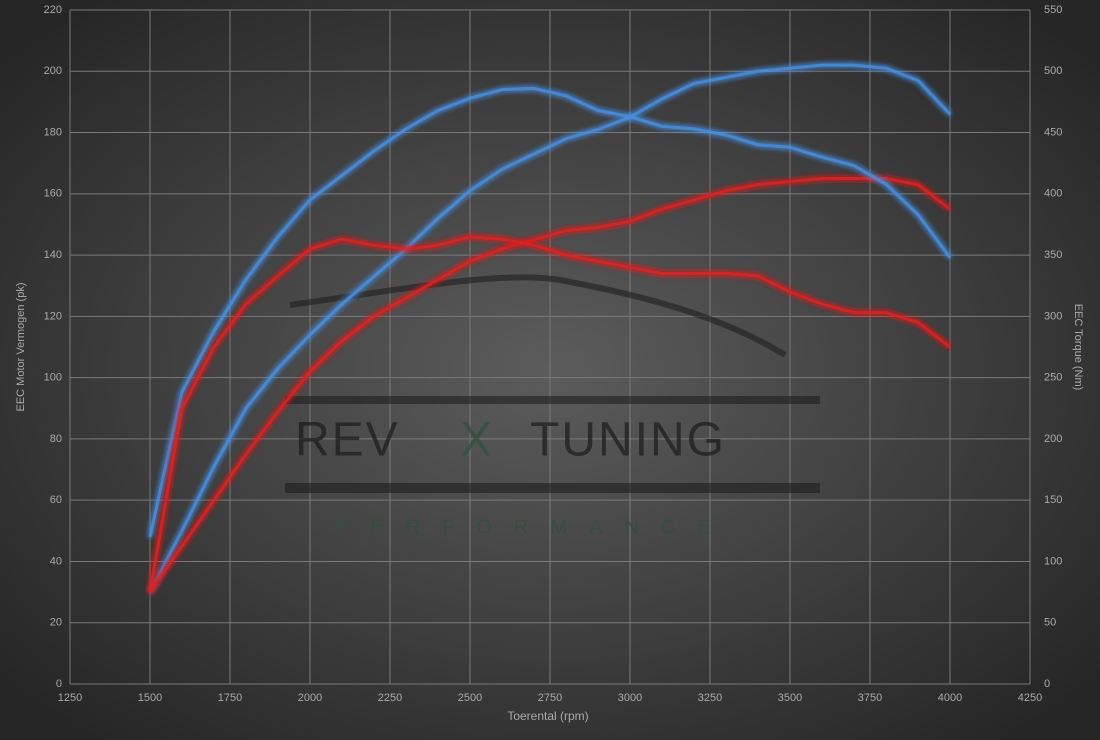 This screenshot has height=740, width=1100. Describe the element at coordinates (628, 440) in the screenshot. I see `watermark-text: TUNING` at that location.